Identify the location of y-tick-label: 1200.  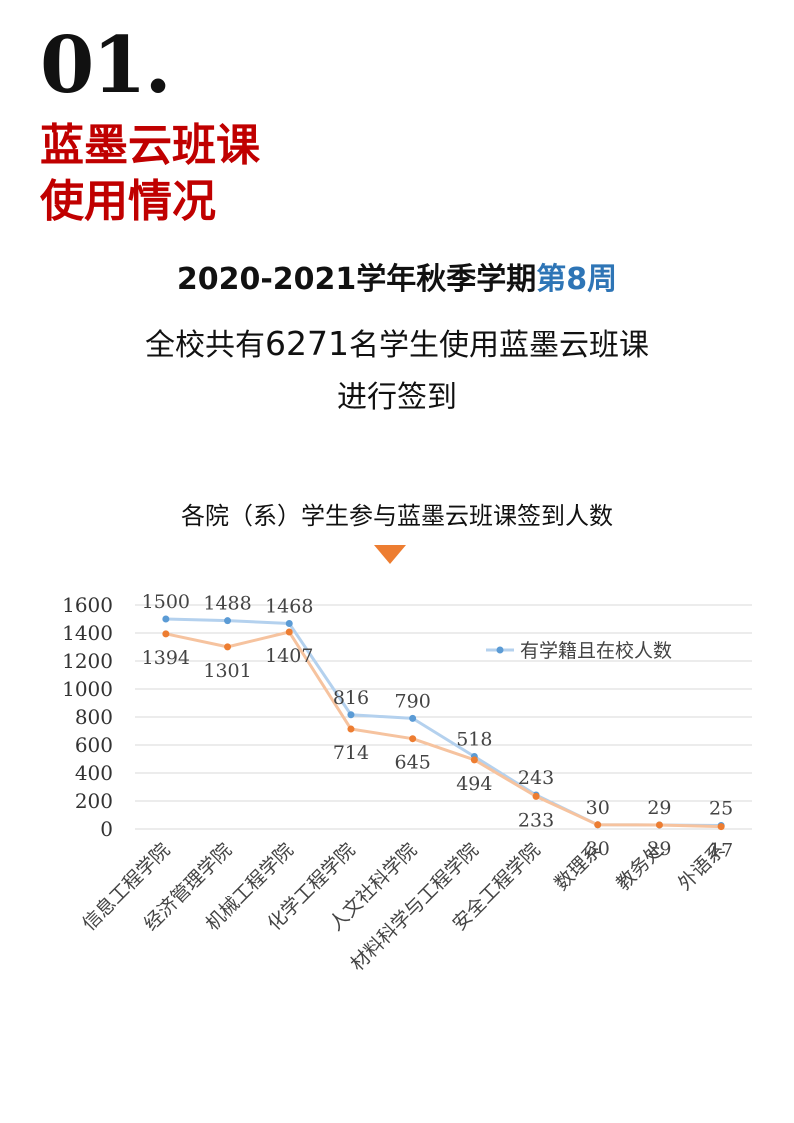
(87, 661).